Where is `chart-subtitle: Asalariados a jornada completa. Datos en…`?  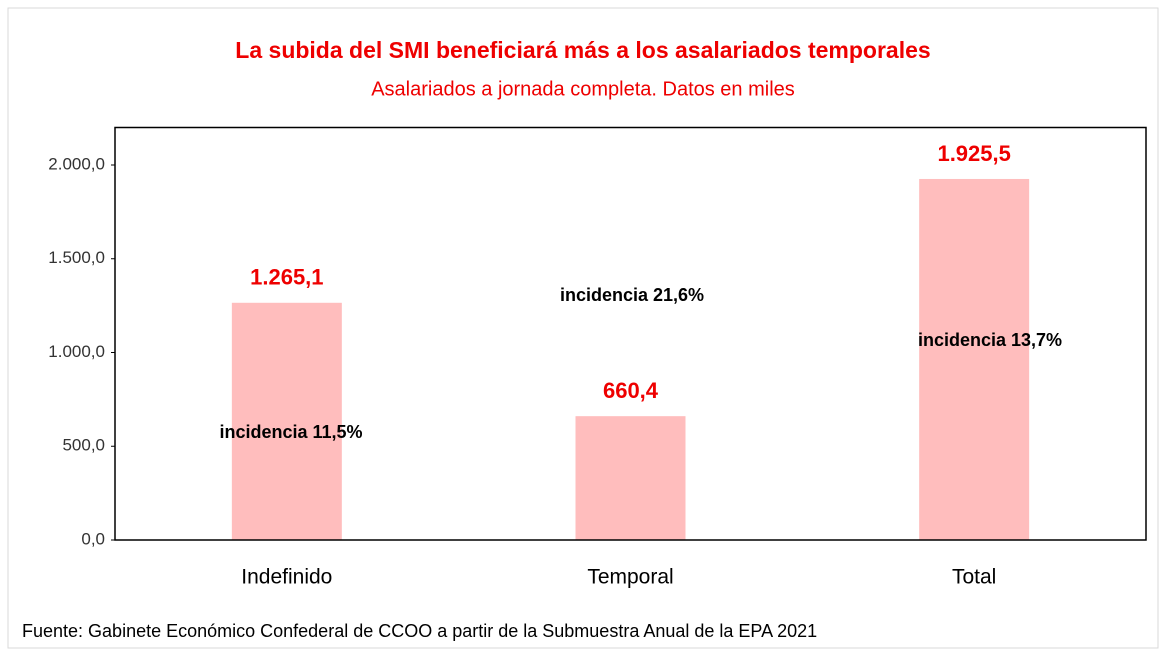 chart-subtitle: Asalariados a jornada completa. Datos en… is located at coordinates (583, 89).